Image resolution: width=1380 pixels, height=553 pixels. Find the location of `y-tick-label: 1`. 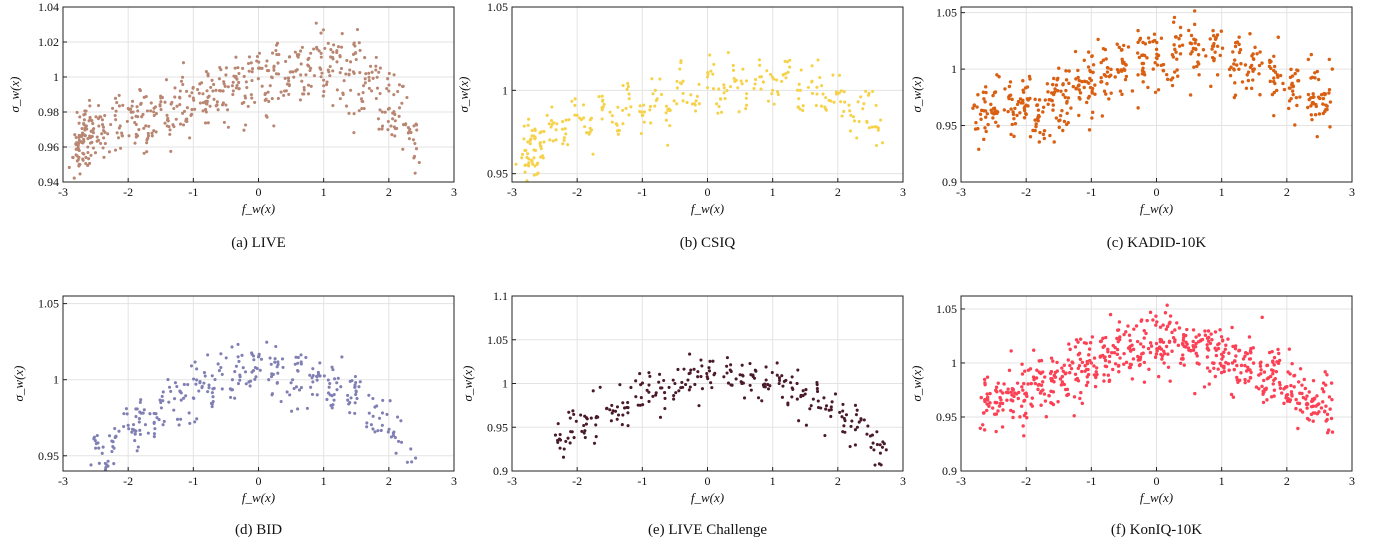

y-tick-label: 1 is located at coordinates (56, 77).